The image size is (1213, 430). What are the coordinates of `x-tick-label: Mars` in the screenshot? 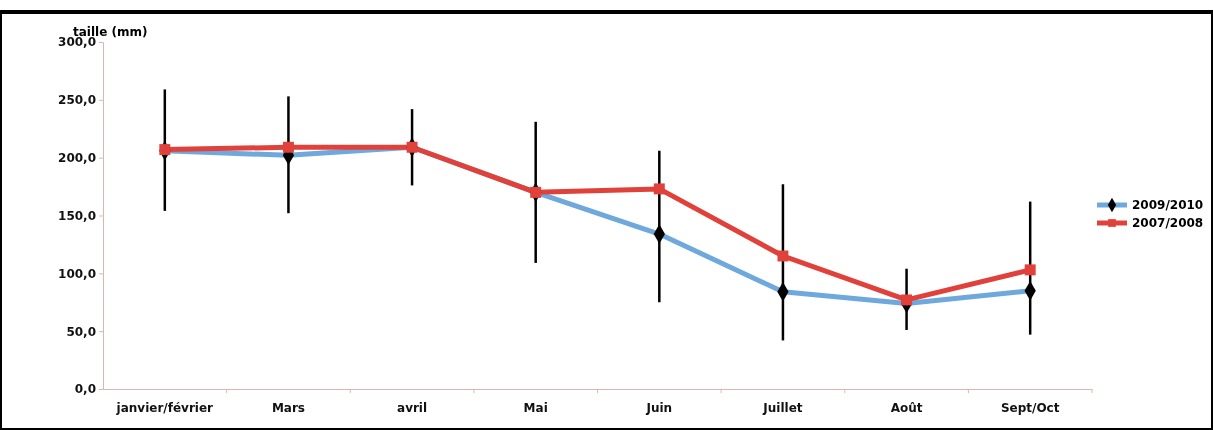 It's located at (288, 407).